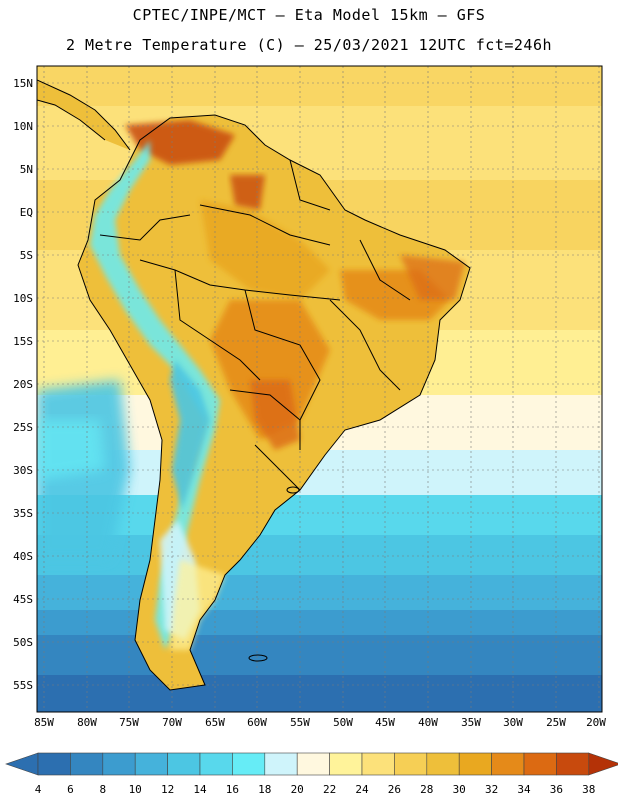 The width and height of the screenshot is (618, 800). What do you see at coordinates (556, 722) in the screenshot?
I see `lon-label: 25W` at bounding box center [556, 722].